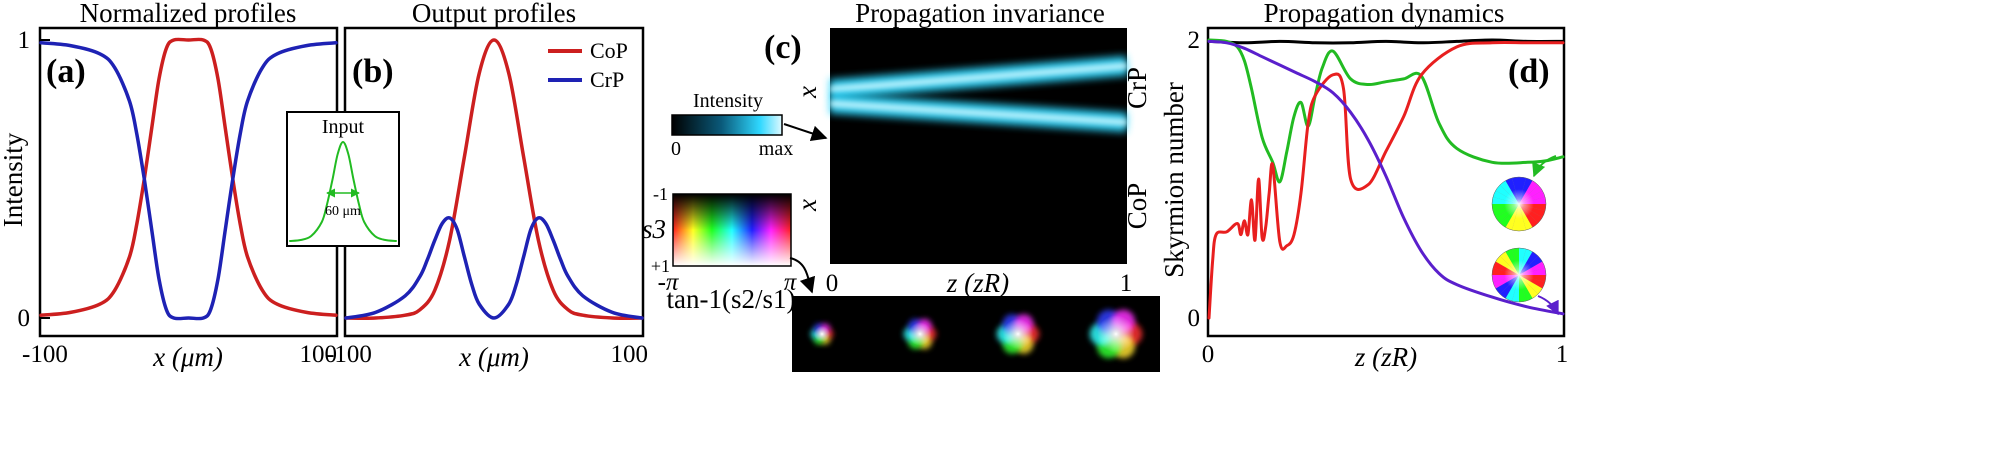  Describe the element at coordinates (187, 357) in the screenshot. I see `panel-a-xlabel: x (μm)` at that location.